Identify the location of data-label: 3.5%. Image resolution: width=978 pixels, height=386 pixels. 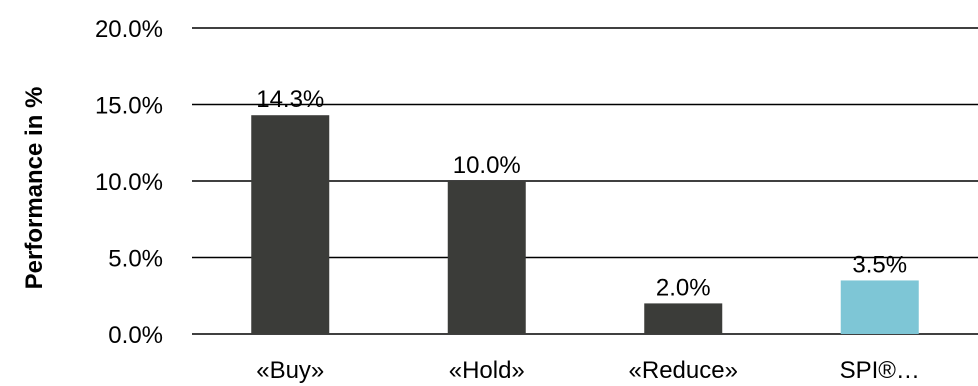
(879, 264).